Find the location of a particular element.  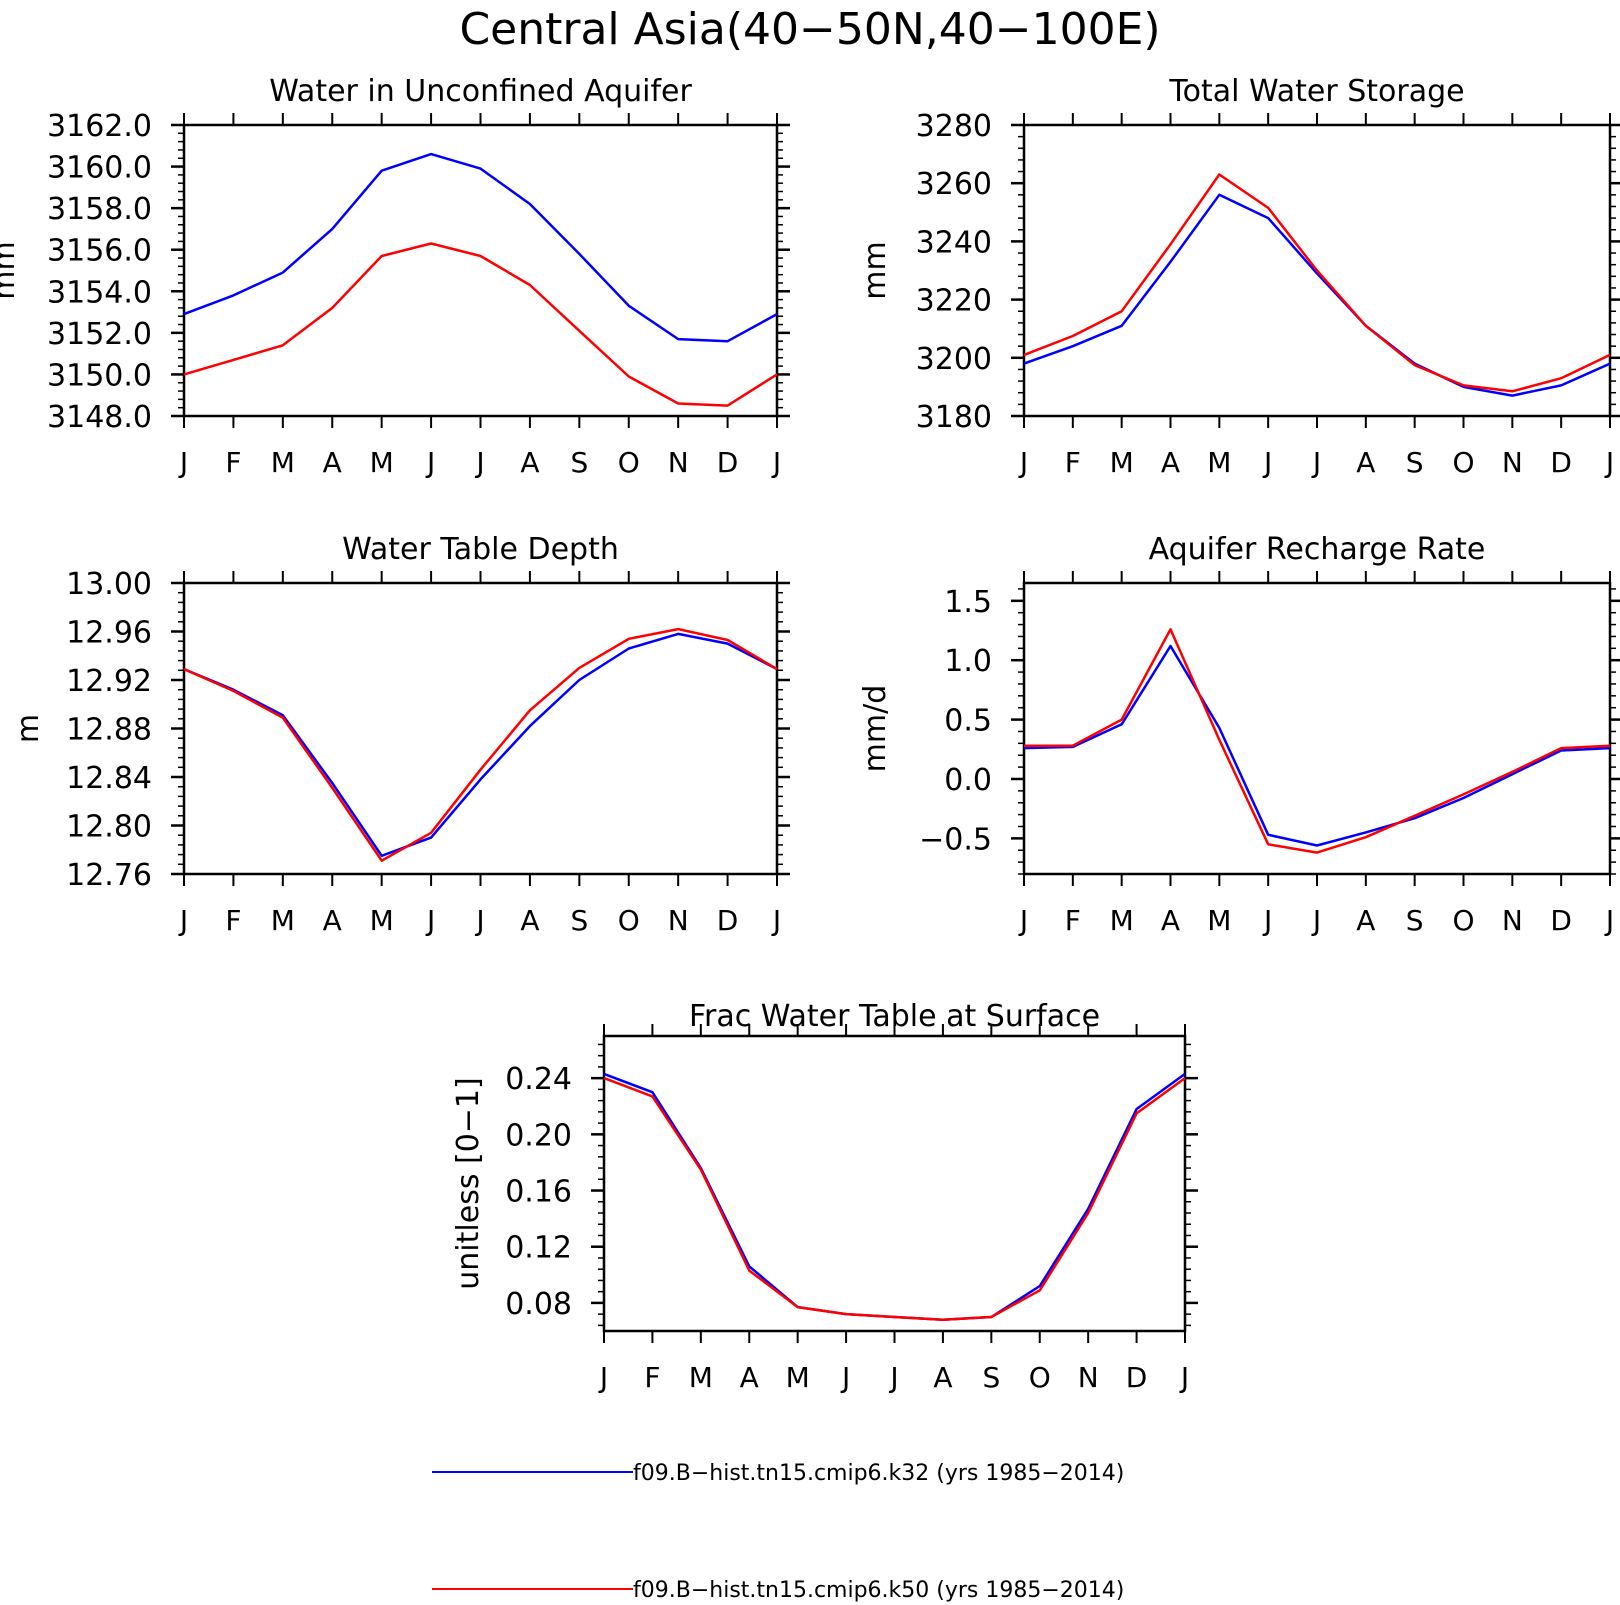

y-axis-label: unitless [0−1] is located at coordinates (468, 1183).